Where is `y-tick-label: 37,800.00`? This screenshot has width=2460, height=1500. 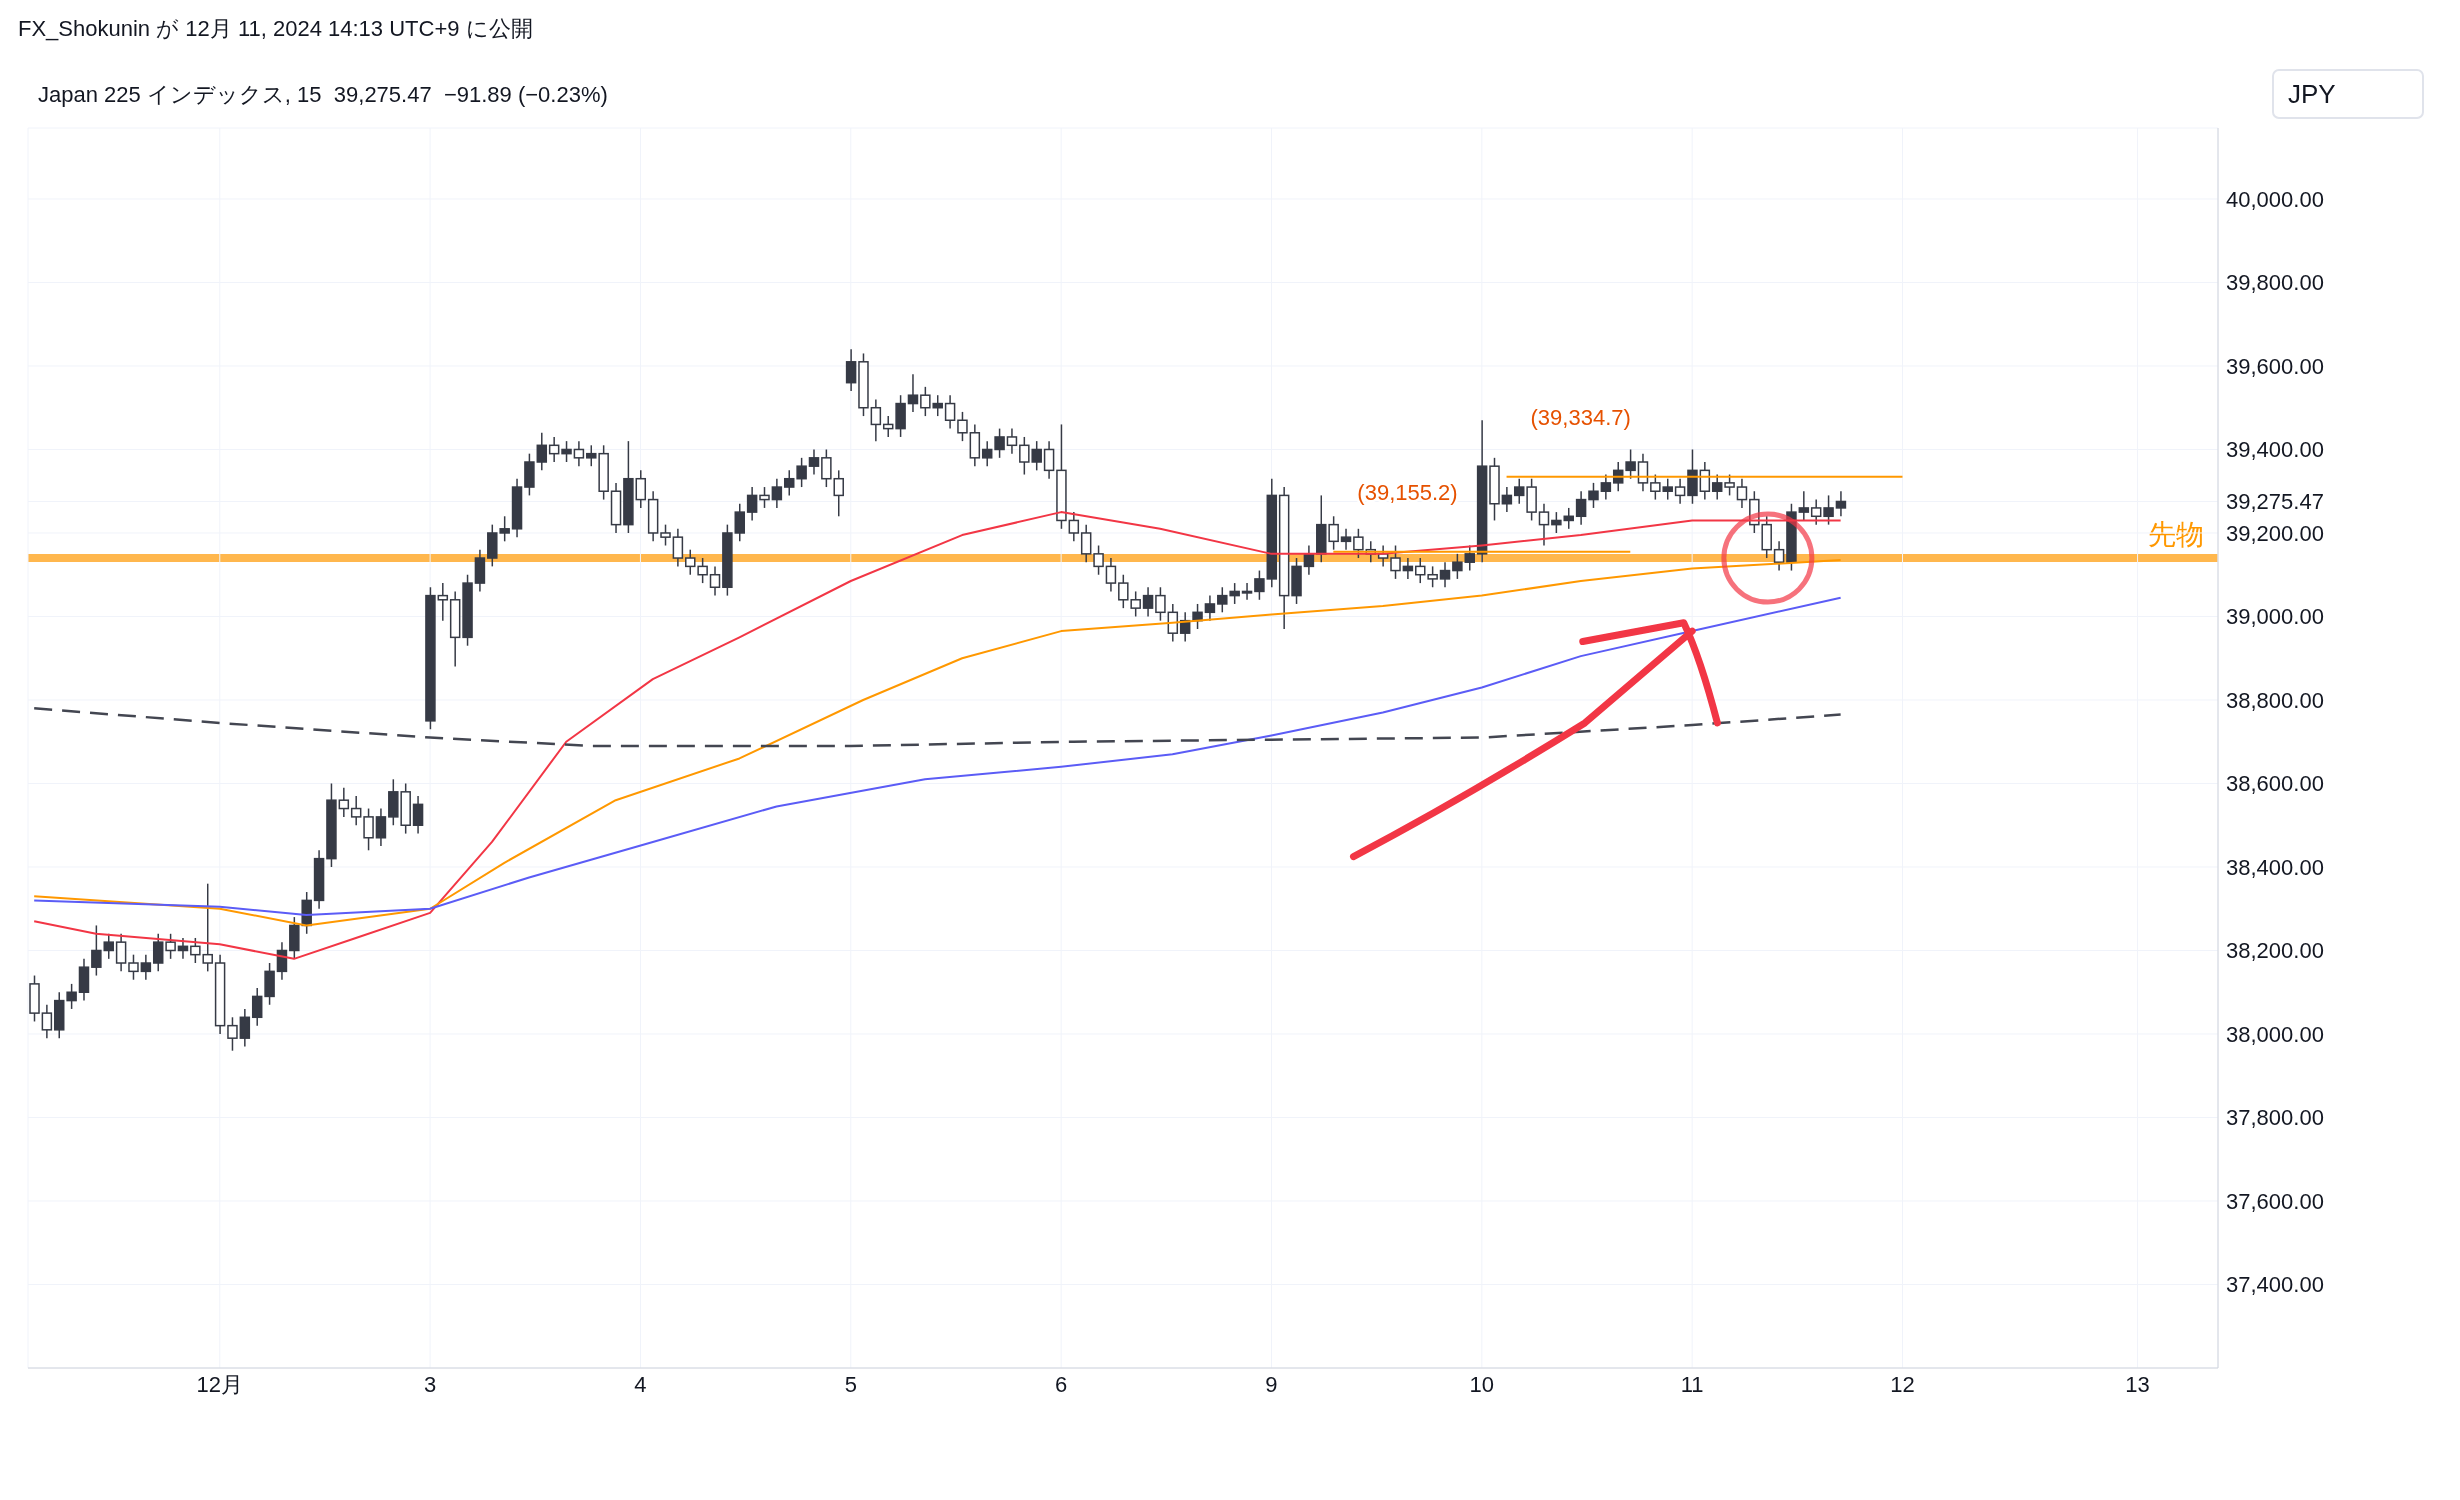 y-tick-label: 37,800.00 is located at coordinates (2275, 1118).